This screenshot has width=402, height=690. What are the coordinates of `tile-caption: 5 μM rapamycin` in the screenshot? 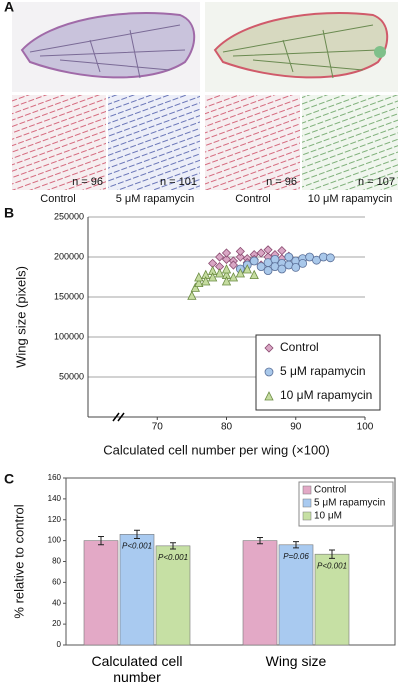 It's located at (155, 199).